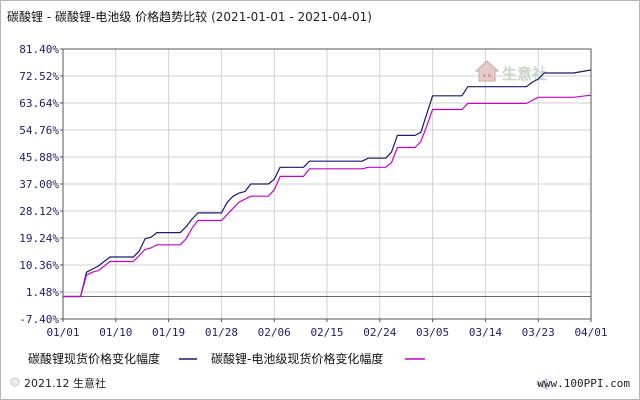 The height and width of the screenshot is (400, 640). Describe the element at coordinates (42, 292) in the screenshot. I see `y-tick-label: 1.48%` at that location.